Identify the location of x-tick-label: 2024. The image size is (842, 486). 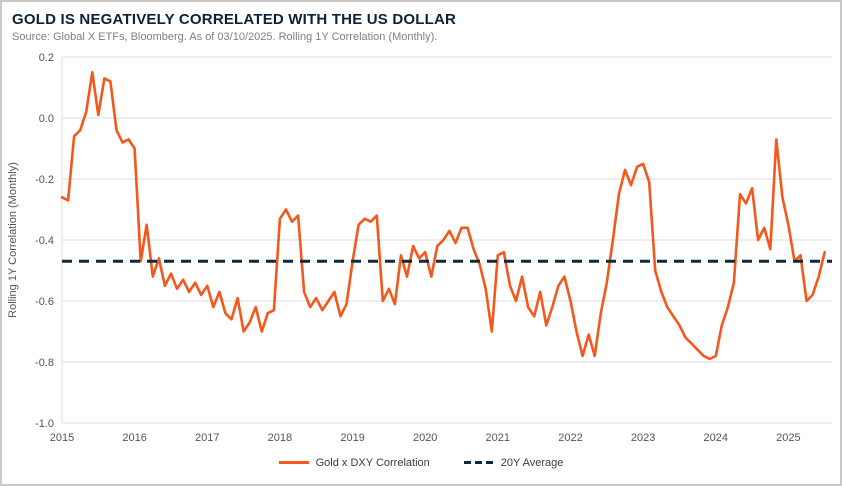
(716, 438).